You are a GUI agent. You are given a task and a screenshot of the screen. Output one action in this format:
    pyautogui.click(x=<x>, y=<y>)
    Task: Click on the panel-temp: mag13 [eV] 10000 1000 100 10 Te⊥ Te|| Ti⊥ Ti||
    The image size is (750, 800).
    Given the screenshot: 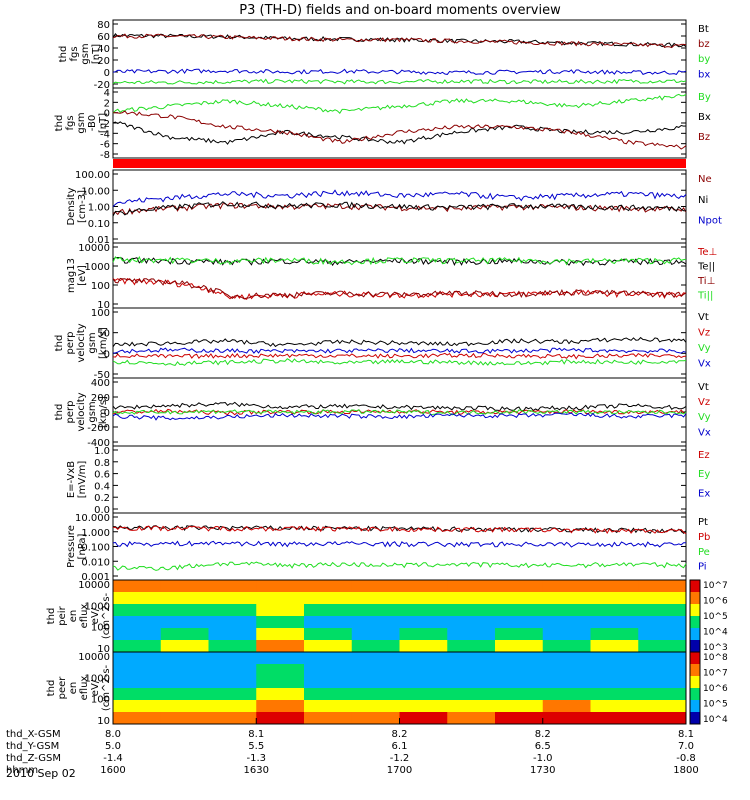 What is the action you would take?
    pyautogui.click(x=391, y=276)
    